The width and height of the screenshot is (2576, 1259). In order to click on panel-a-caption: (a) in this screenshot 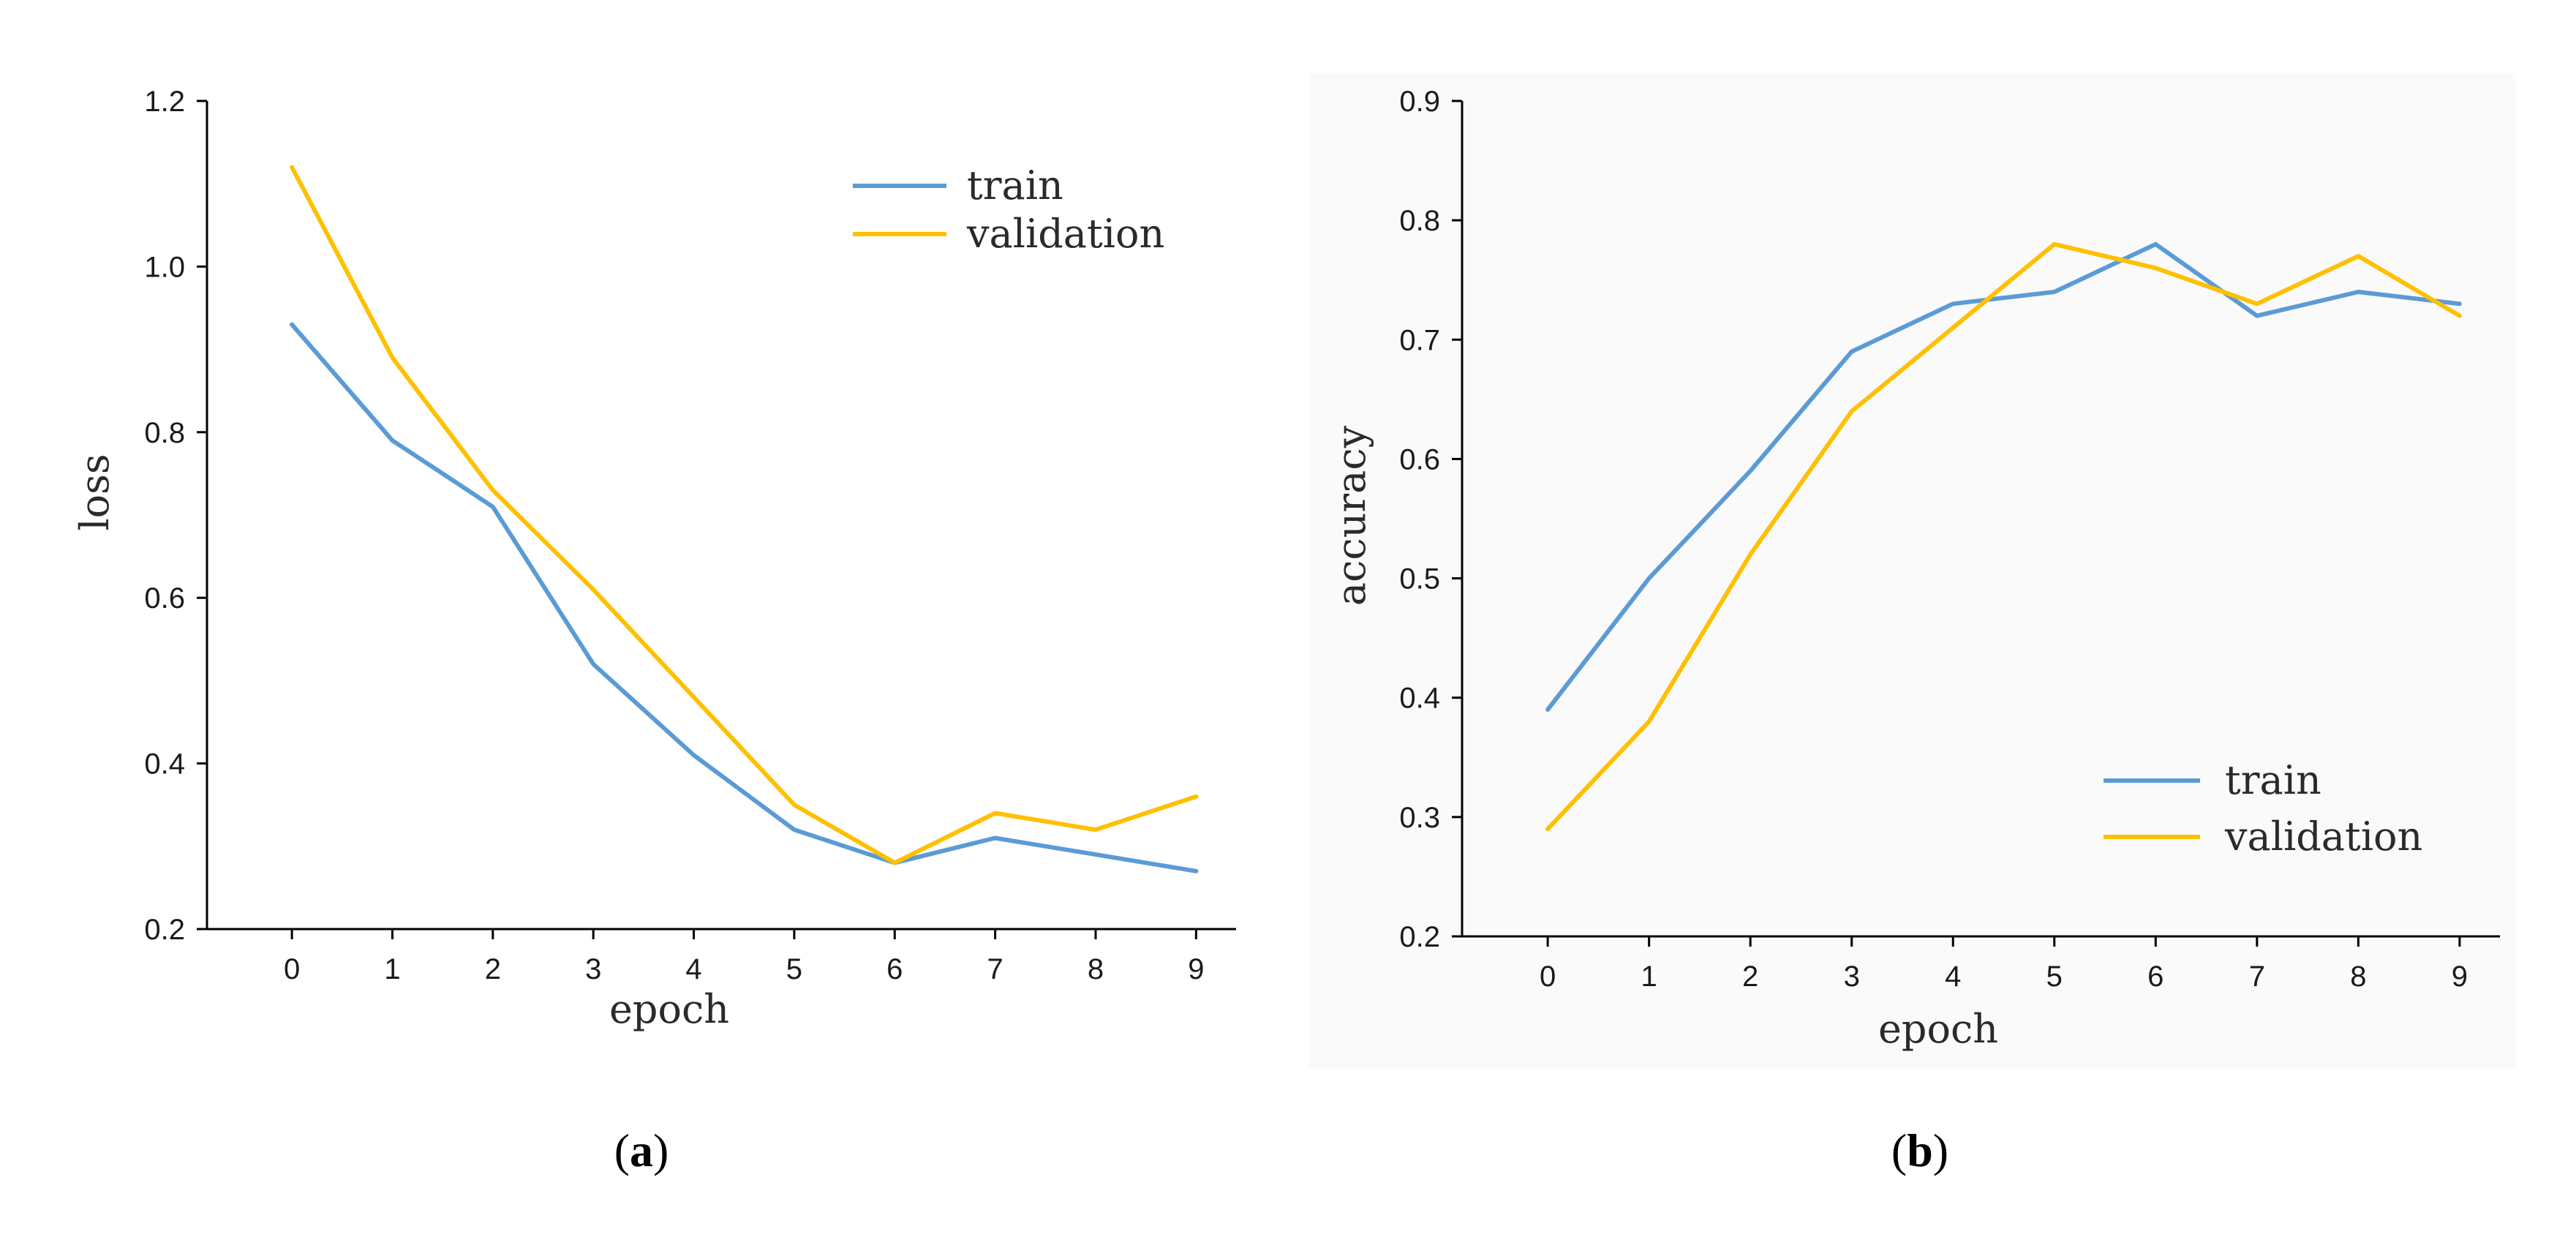, I will do `click(641, 1150)`.